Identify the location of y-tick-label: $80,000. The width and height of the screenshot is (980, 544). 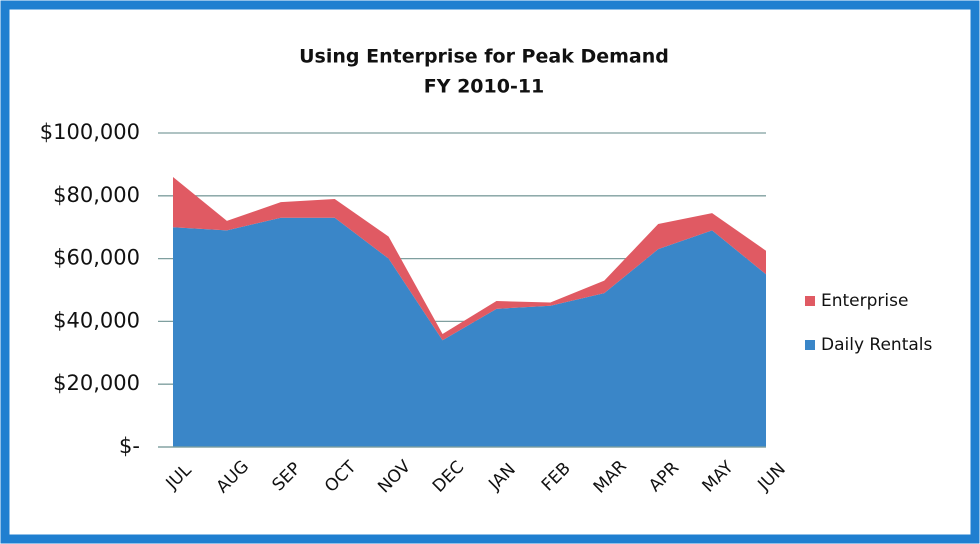
(96, 195).